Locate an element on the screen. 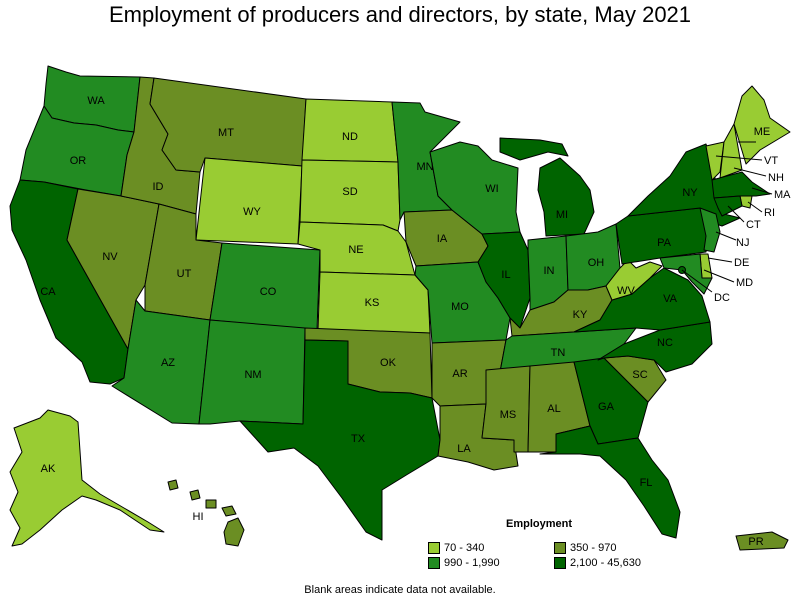 The image size is (800, 600). legend-item-2: 350 - 970 is located at coordinates (585, 548).